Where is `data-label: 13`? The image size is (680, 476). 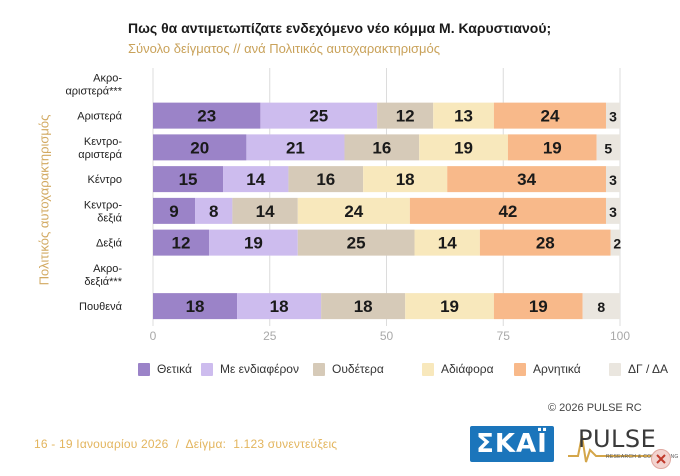 data-label: 13 is located at coordinates (463, 116).